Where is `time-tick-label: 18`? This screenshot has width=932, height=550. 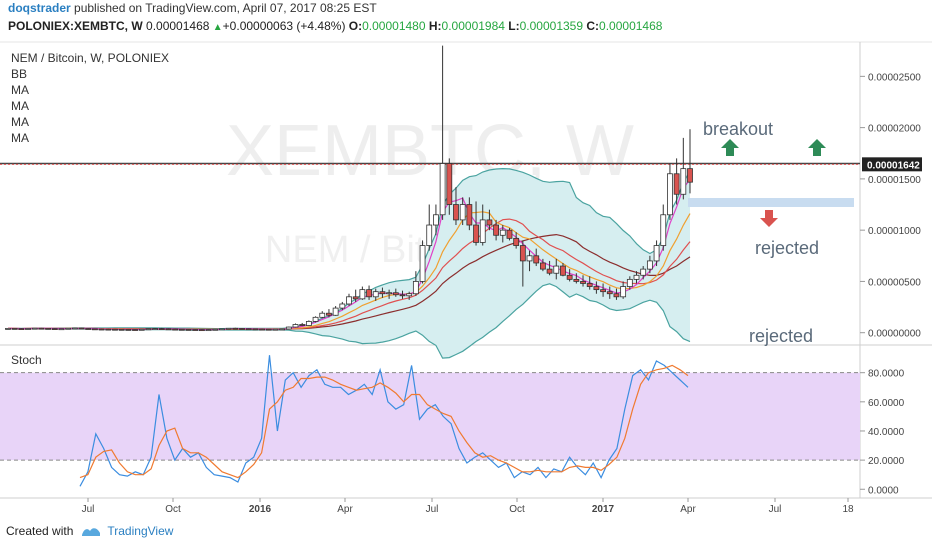 time-tick-label: 18 is located at coordinates (848, 509).